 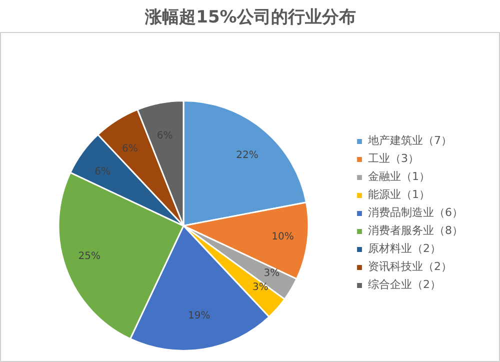 I want to click on legend-label: 综合企业（2）, so click(x=404, y=284).